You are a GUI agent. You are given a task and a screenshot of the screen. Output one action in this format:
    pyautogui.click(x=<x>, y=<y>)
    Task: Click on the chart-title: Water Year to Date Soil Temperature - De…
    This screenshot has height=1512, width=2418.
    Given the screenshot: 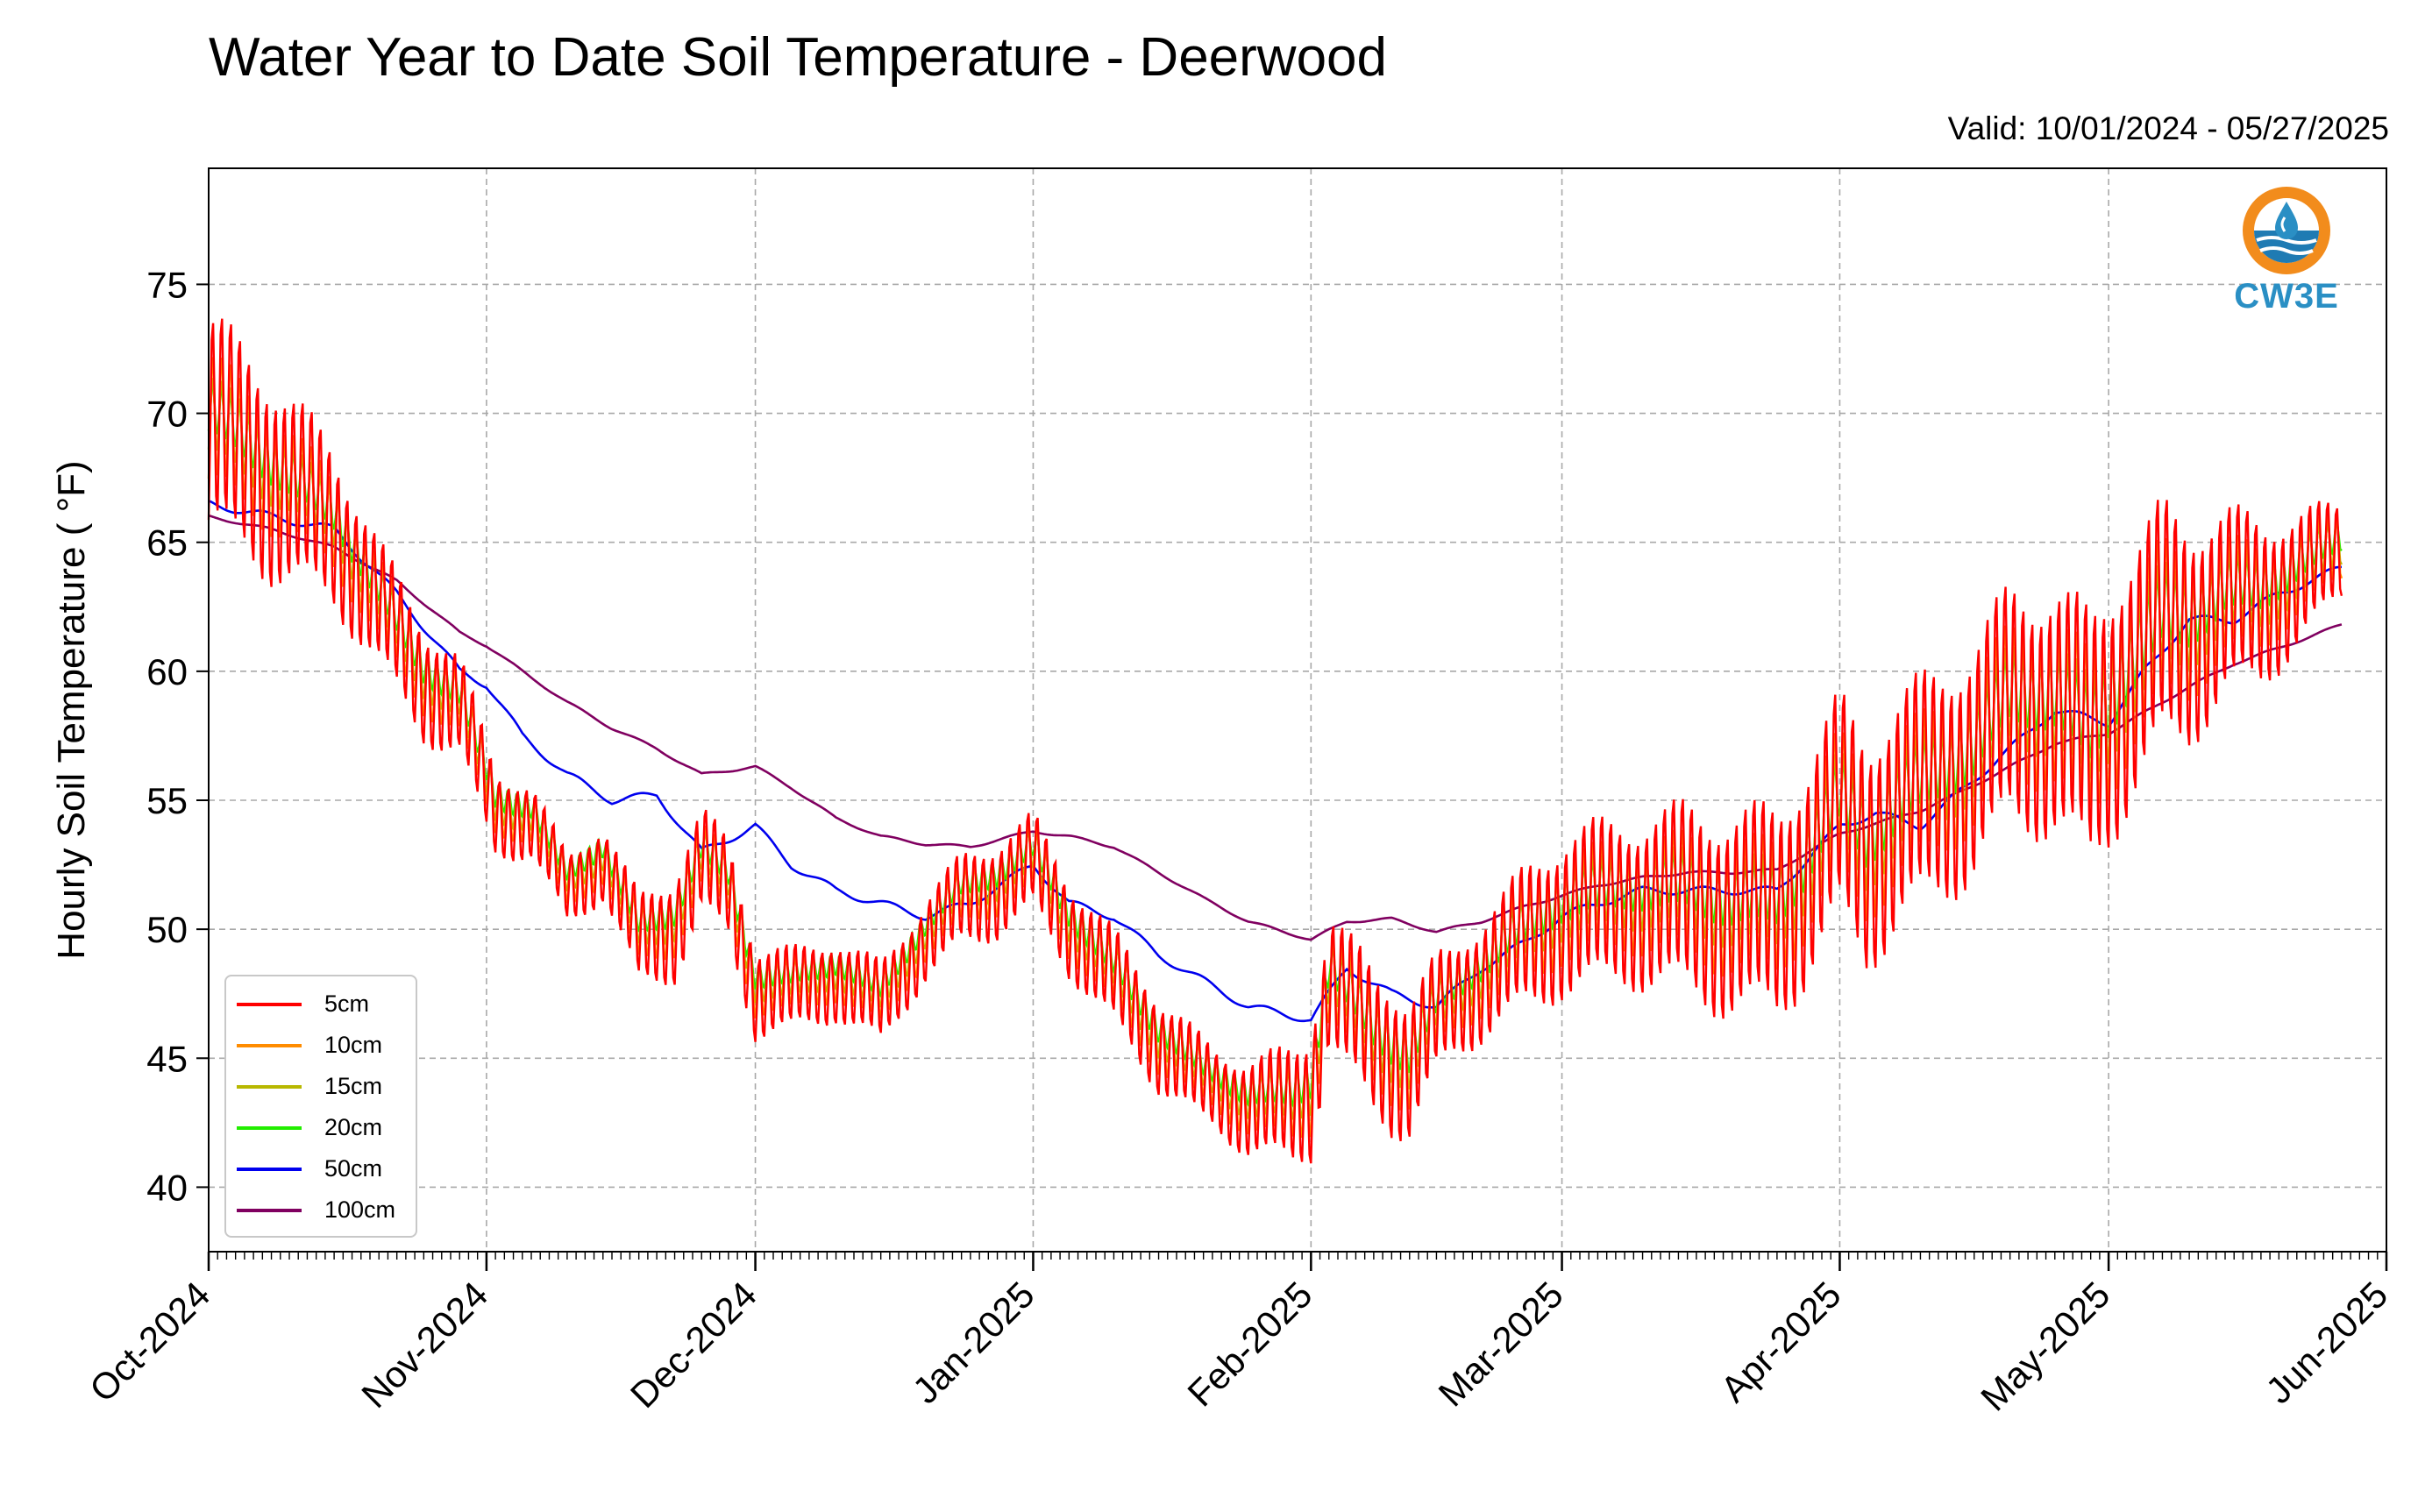 What is the action you would take?
    pyautogui.click(x=798, y=57)
    